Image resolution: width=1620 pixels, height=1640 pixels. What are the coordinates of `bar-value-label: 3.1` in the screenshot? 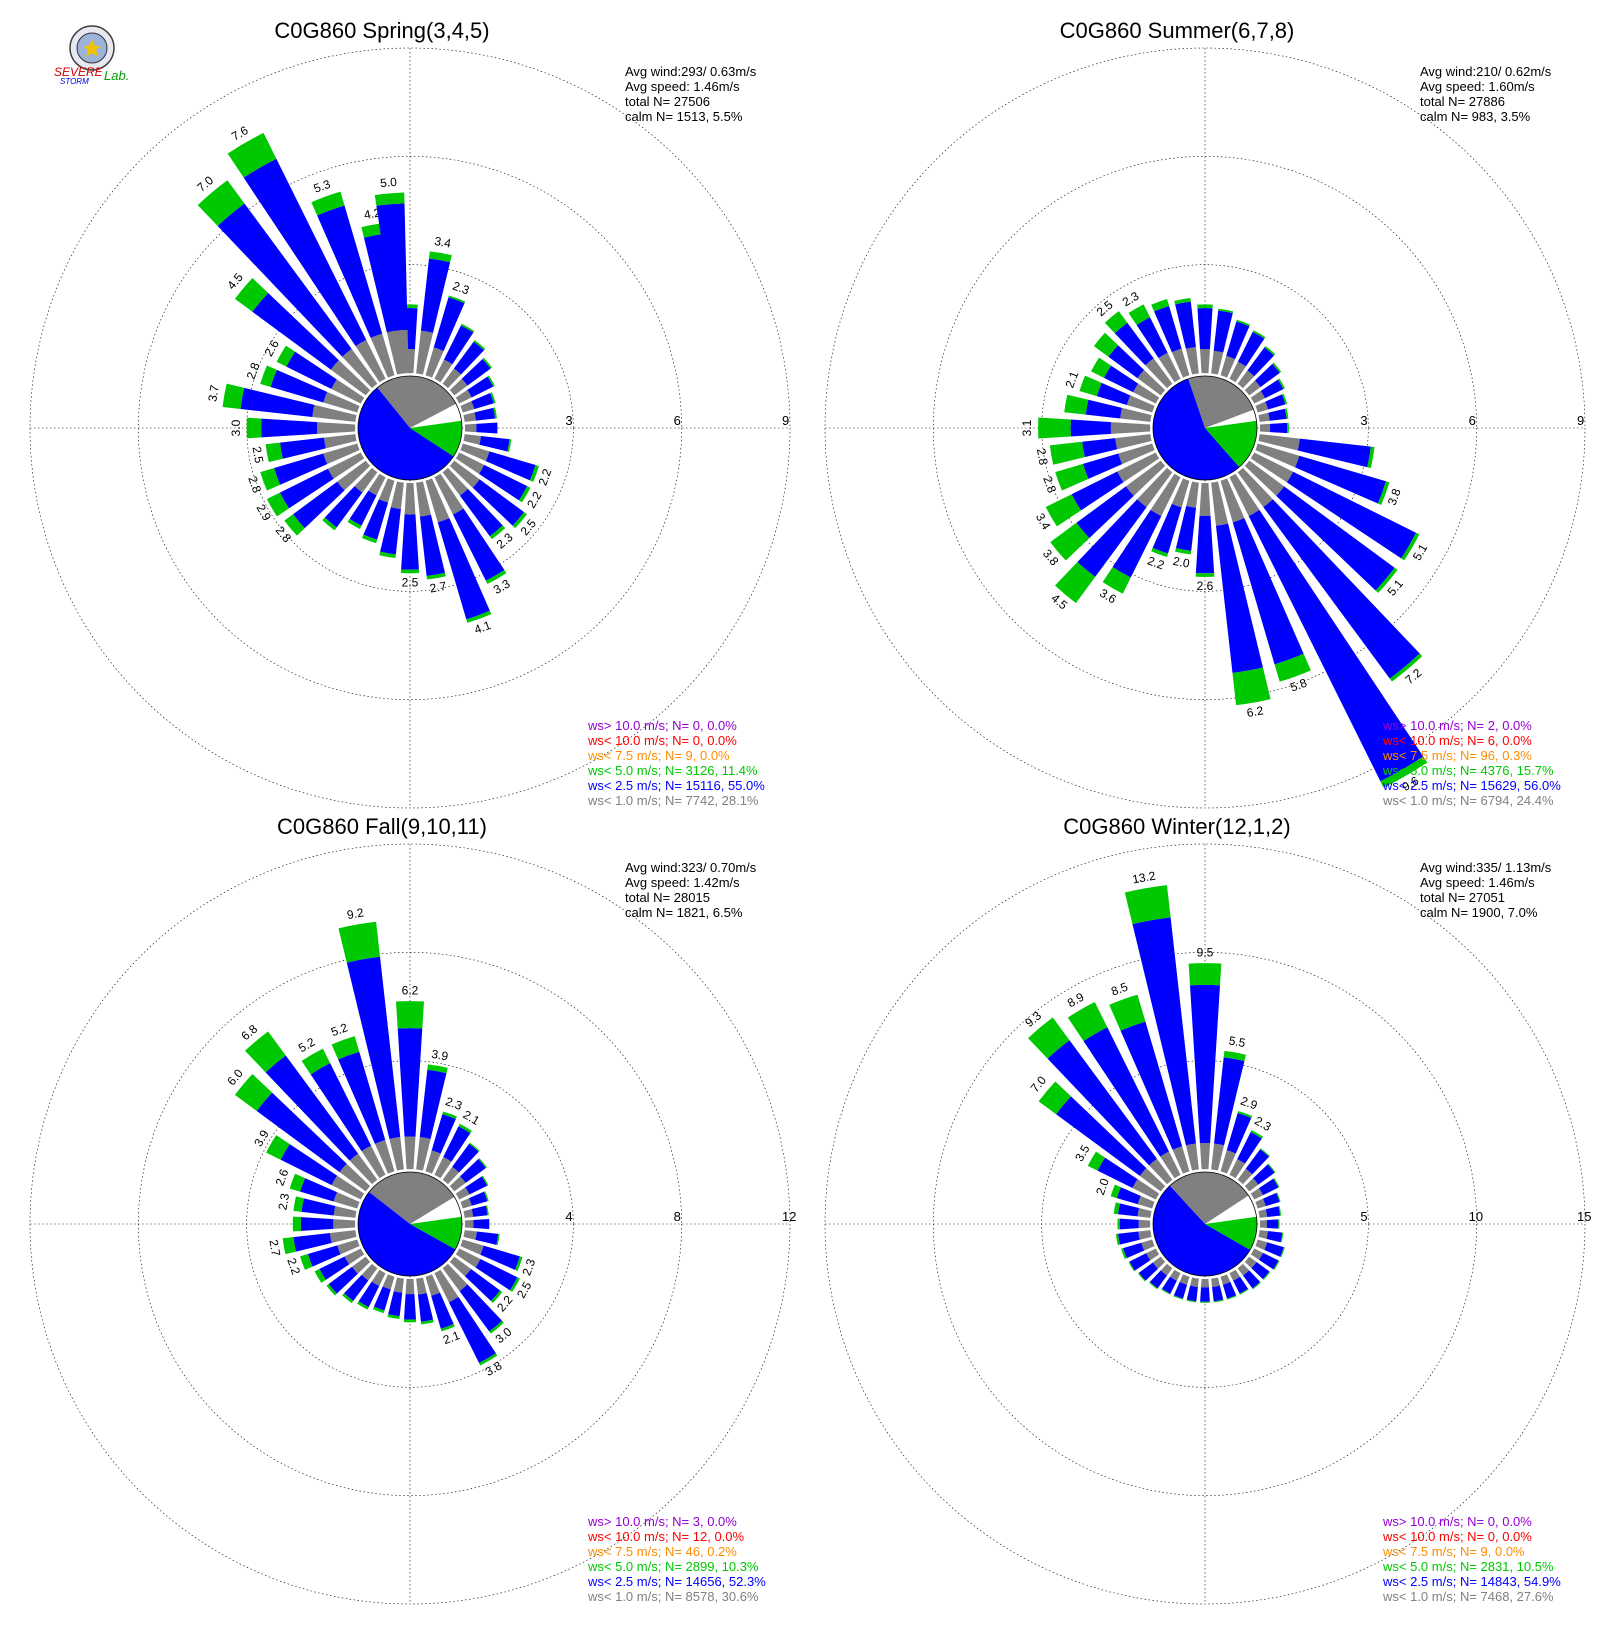 It's located at (1027, 427).